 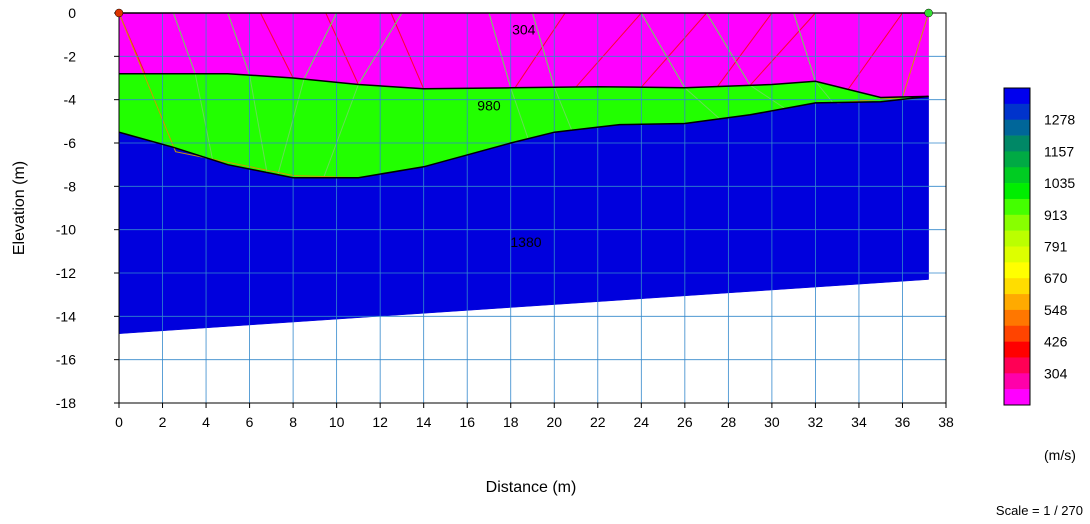 What do you see at coordinates (380, 422) in the screenshot?
I see `x-tick-label-6: 12` at bounding box center [380, 422].